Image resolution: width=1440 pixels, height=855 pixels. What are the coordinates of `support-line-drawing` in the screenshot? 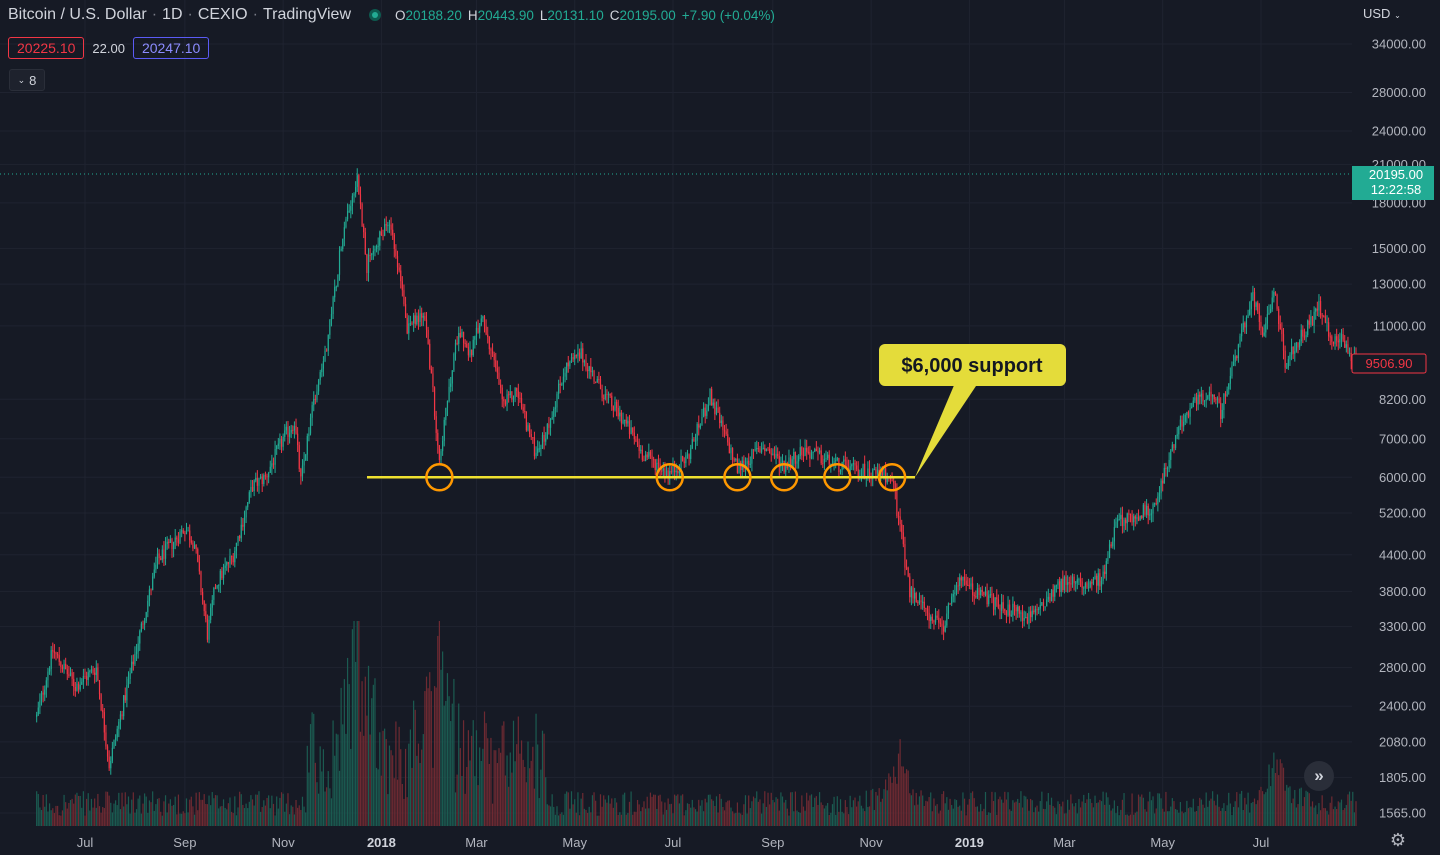 It's located at (641, 477).